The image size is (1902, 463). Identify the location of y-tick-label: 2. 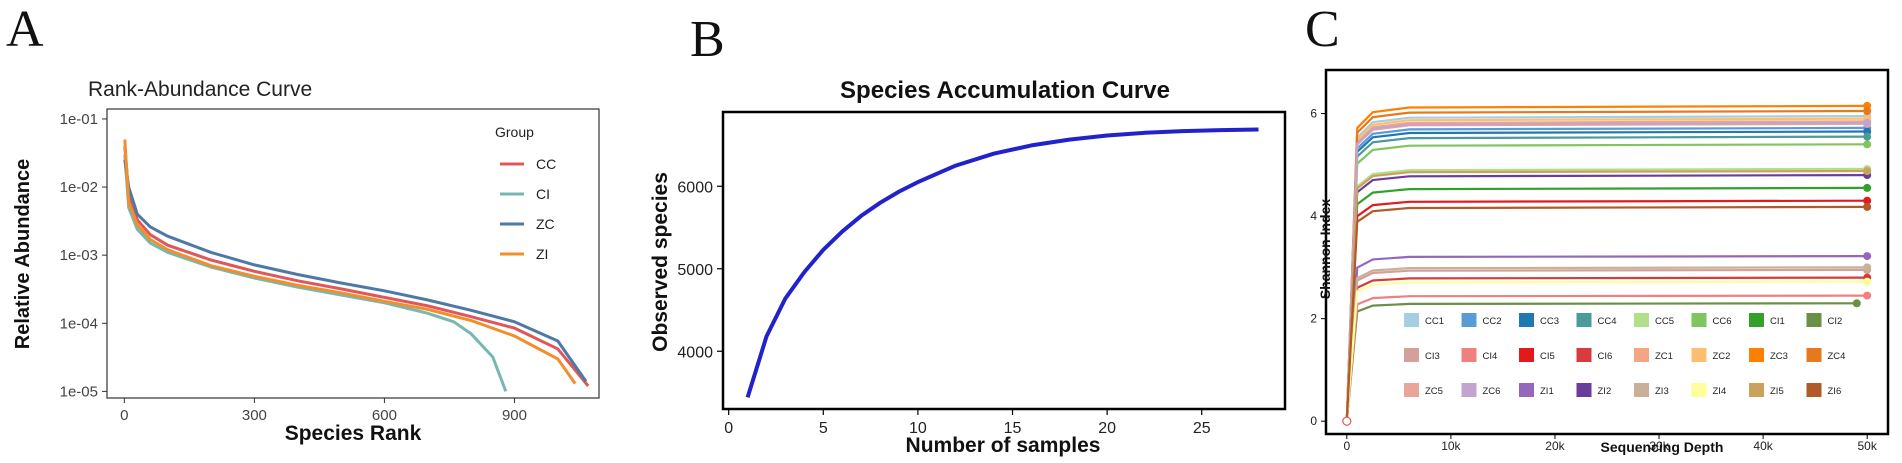
(1313, 319).